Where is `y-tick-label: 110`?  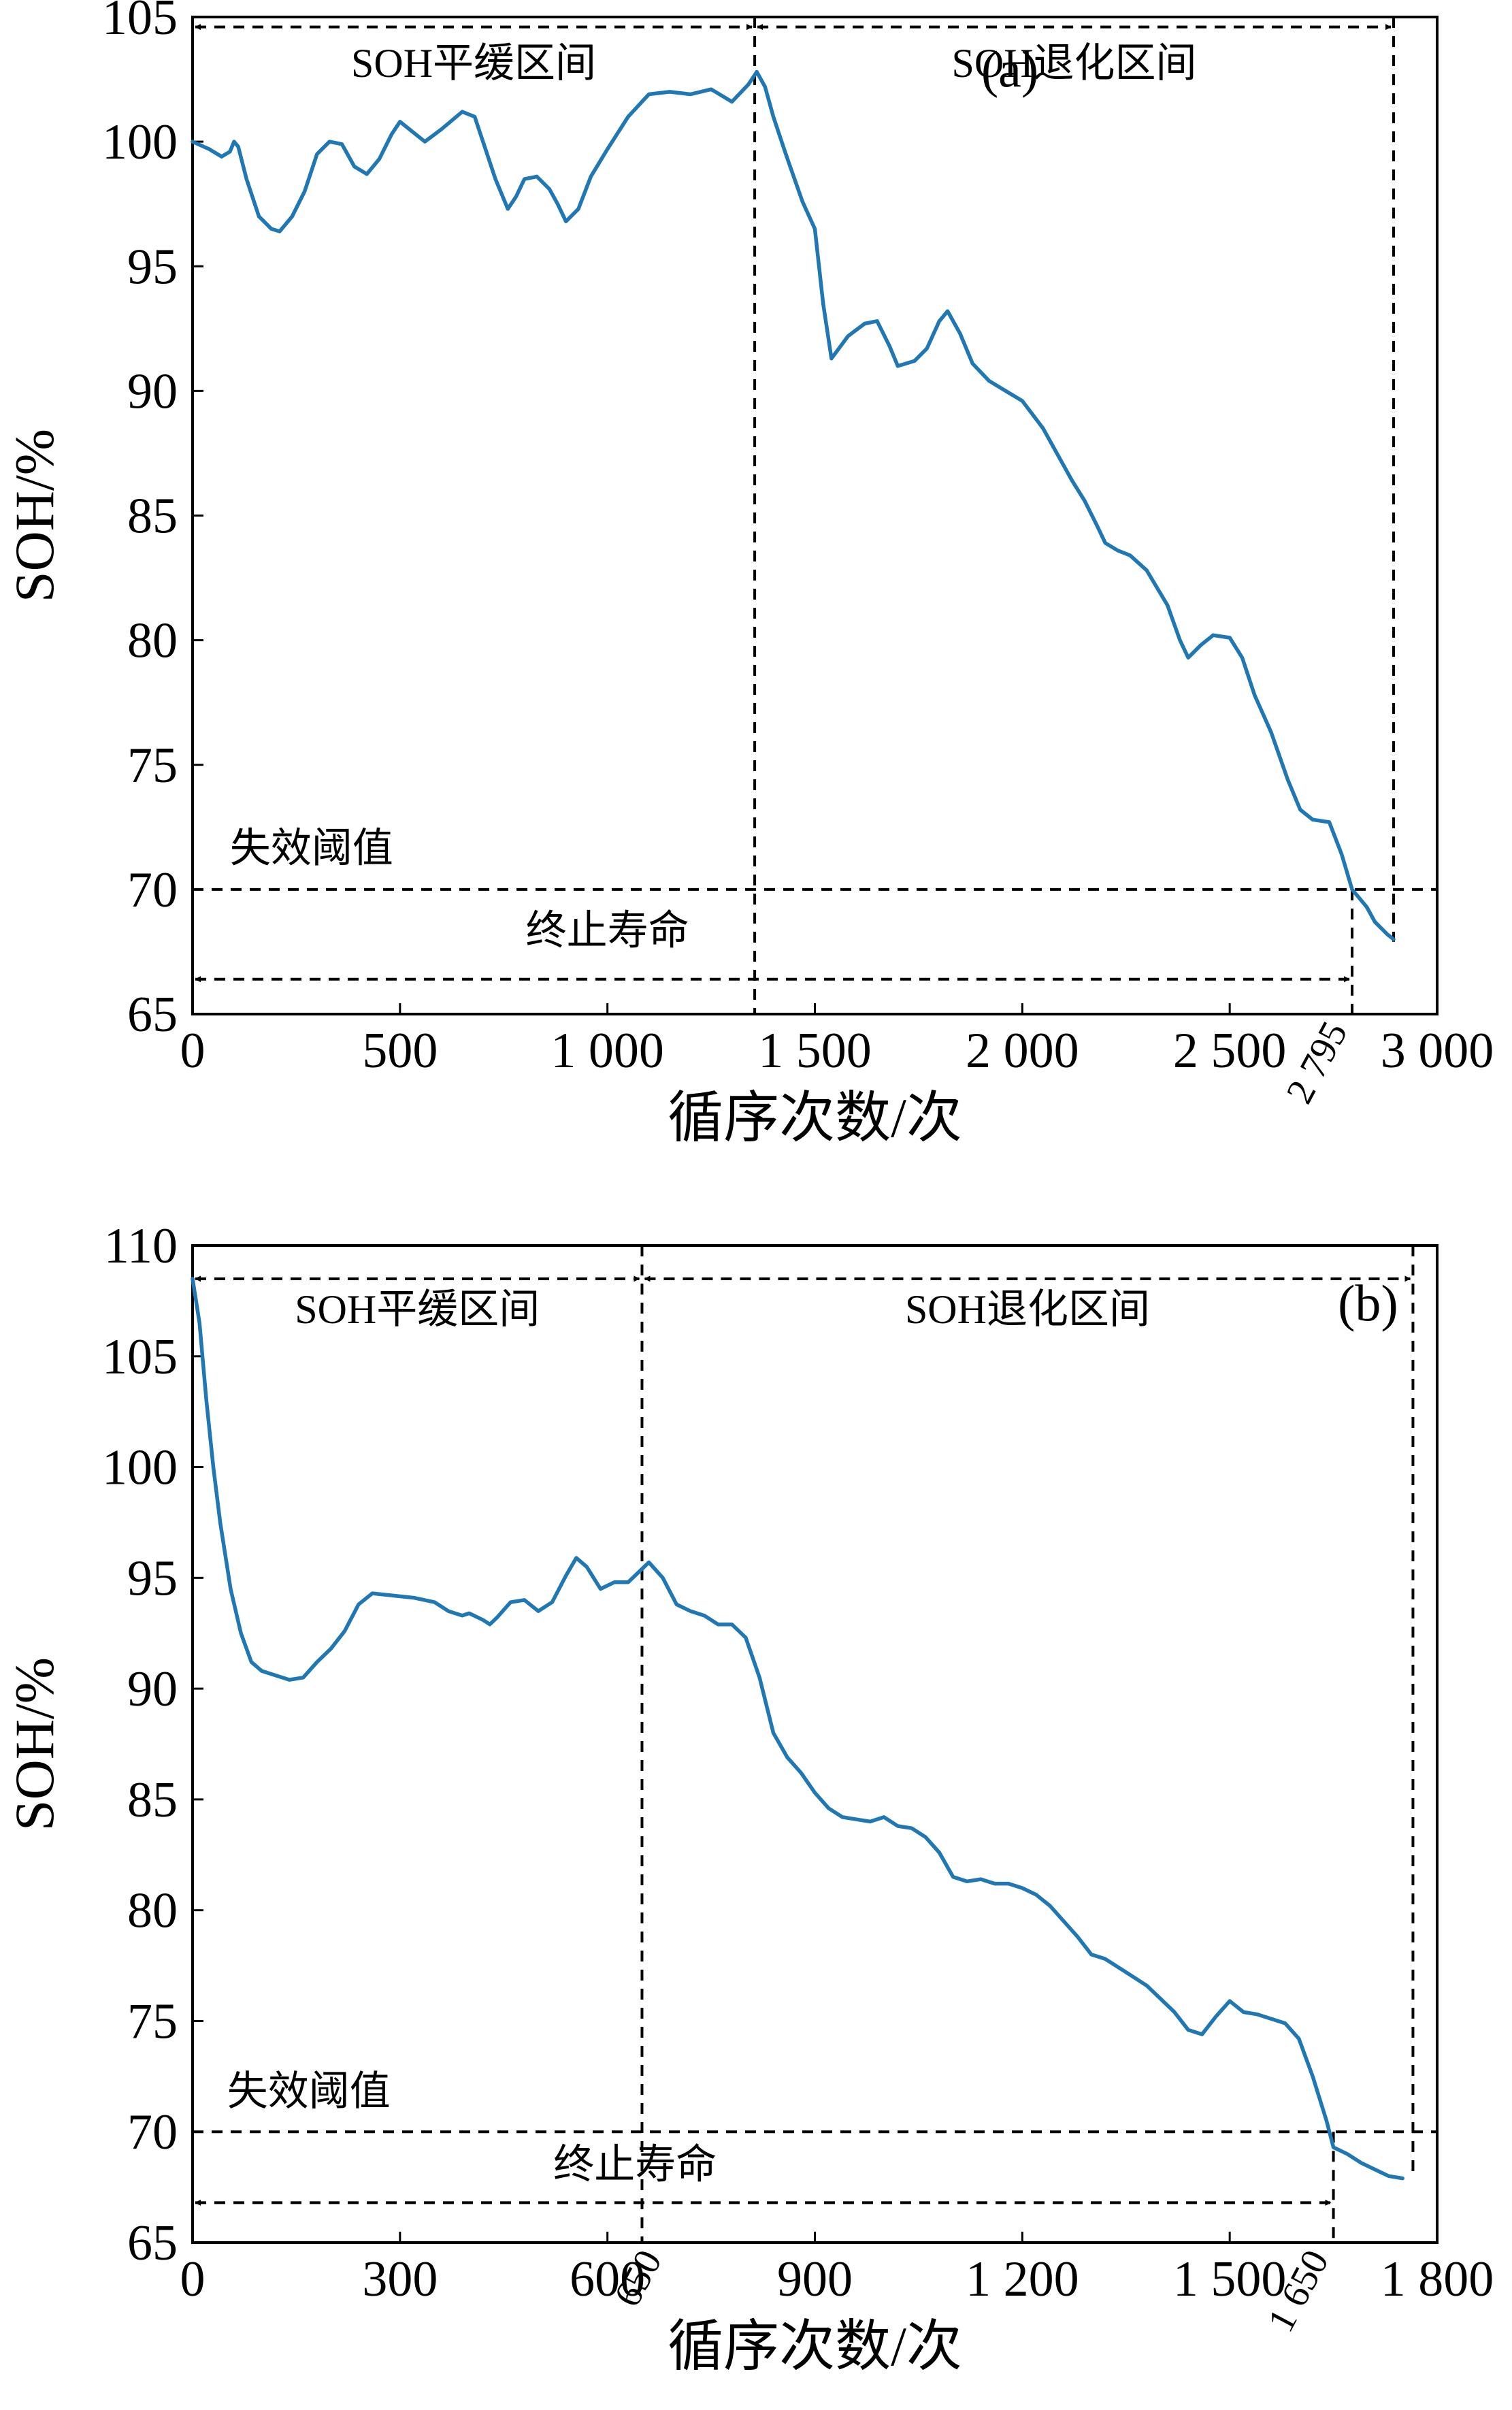 y-tick-label: 110 is located at coordinates (141, 1246).